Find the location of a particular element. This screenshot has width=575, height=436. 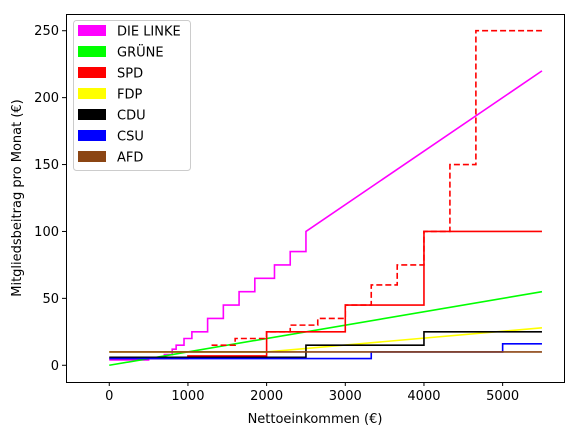

legend-label: CDU is located at coordinates (131, 116).